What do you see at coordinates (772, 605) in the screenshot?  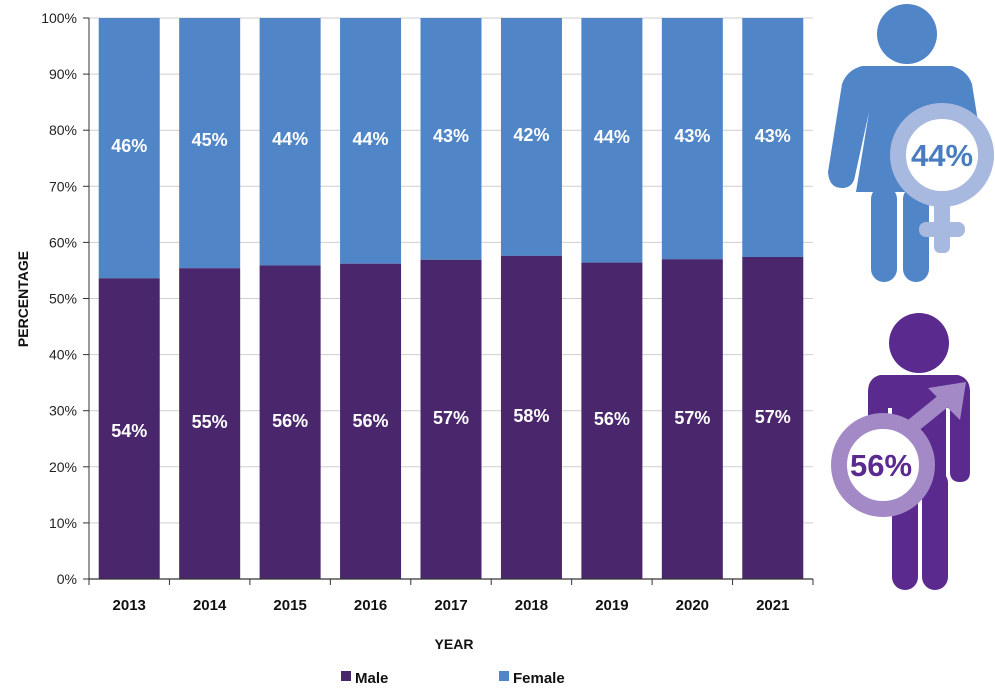 I see `x-tick-label: 2021` at bounding box center [772, 605].